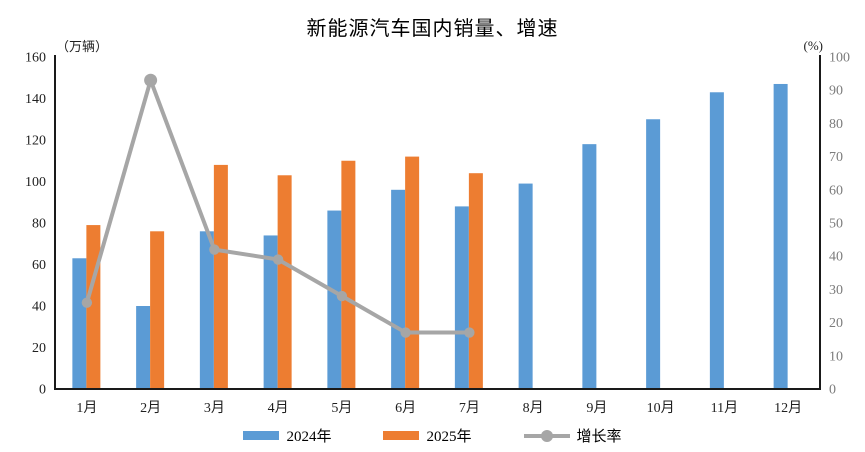 The width and height of the screenshot is (865, 452). Describe the element at coordinates (206, 310) in the screenshot. I see `bar-2024年-3月` at that location.